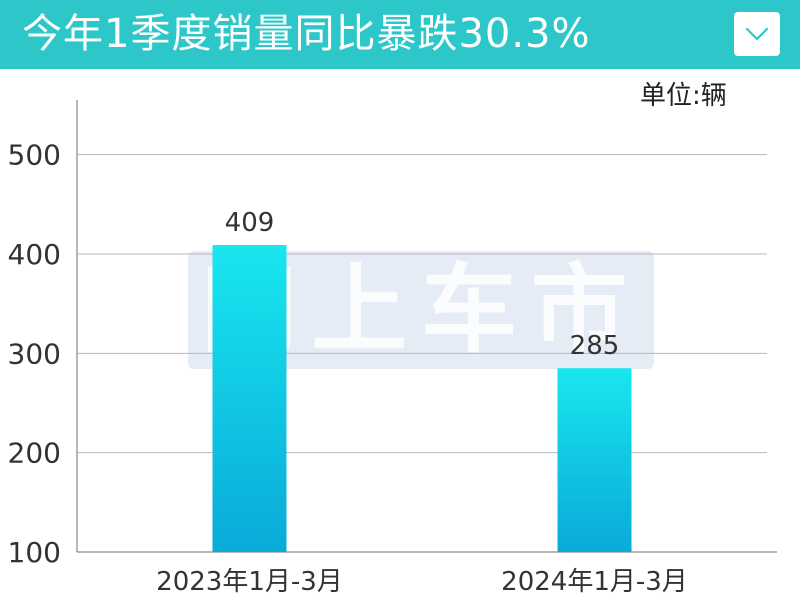 This screenshot has height=600, width=800. Describe the element at coordinates (34, 552) in the screenshot. I see `y-tick-label: 100` at that location.